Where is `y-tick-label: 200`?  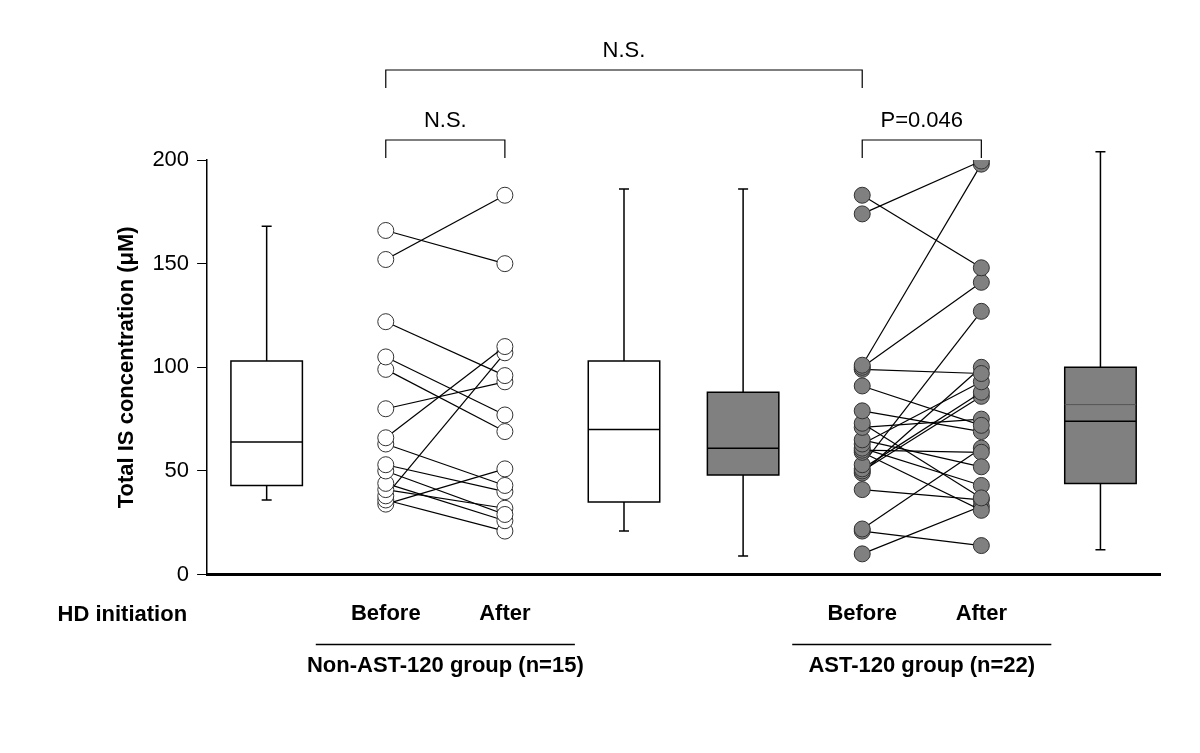 y-tick-label: 200 is located at coordinates (171, 159).